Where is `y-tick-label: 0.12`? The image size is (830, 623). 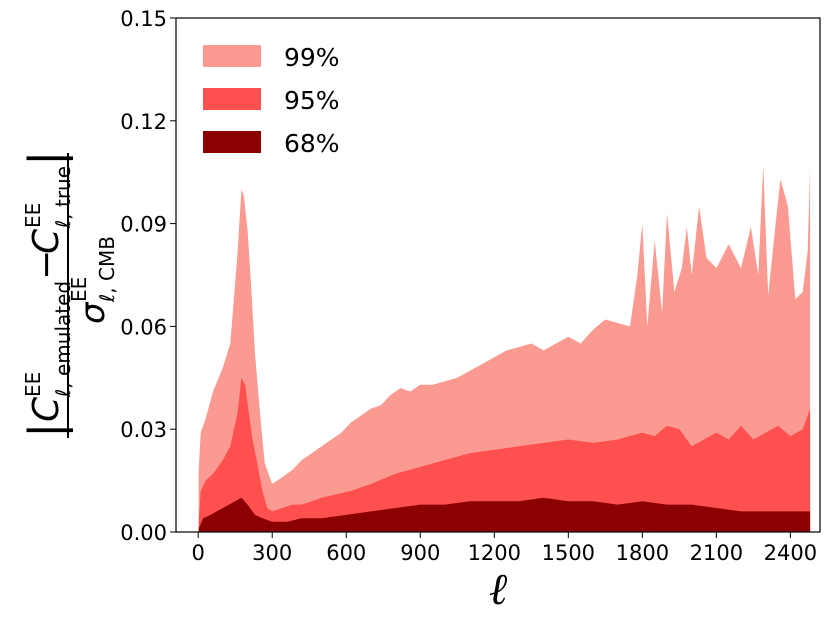 y-tick-label: 0.12 is located at coordinates (143, 122).